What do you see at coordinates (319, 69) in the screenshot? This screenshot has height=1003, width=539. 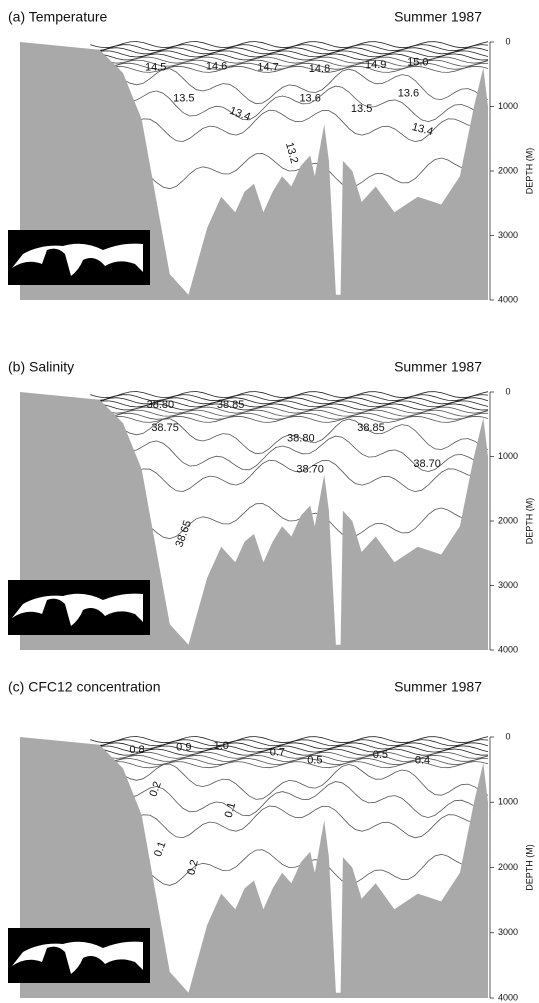 I see `contour-label: 14.8` at bounding box center [319, 69].